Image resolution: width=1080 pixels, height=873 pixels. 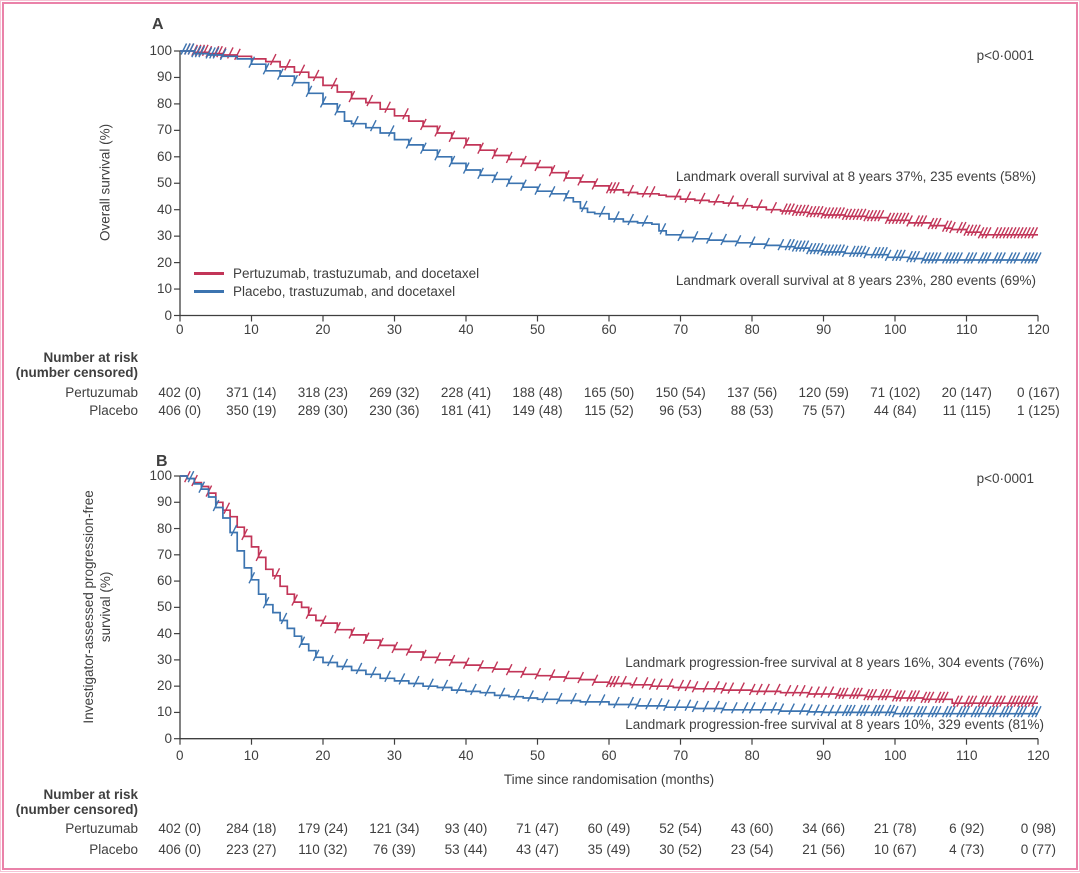 What do you see at coordinates (323, 828) in the screenshot?
I see `risk-cell: 179 (24)` at bounding box center [323, 828].